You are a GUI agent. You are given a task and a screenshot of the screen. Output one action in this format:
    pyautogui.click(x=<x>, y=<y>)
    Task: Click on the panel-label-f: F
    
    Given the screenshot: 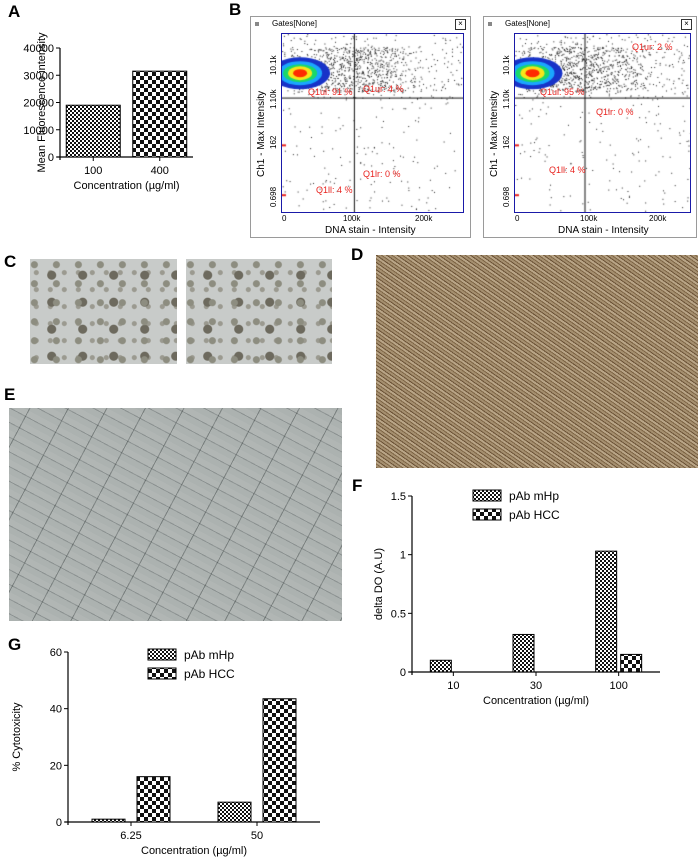 What is the action you would take?
    pyautogui.click(x=357, y=485)
    